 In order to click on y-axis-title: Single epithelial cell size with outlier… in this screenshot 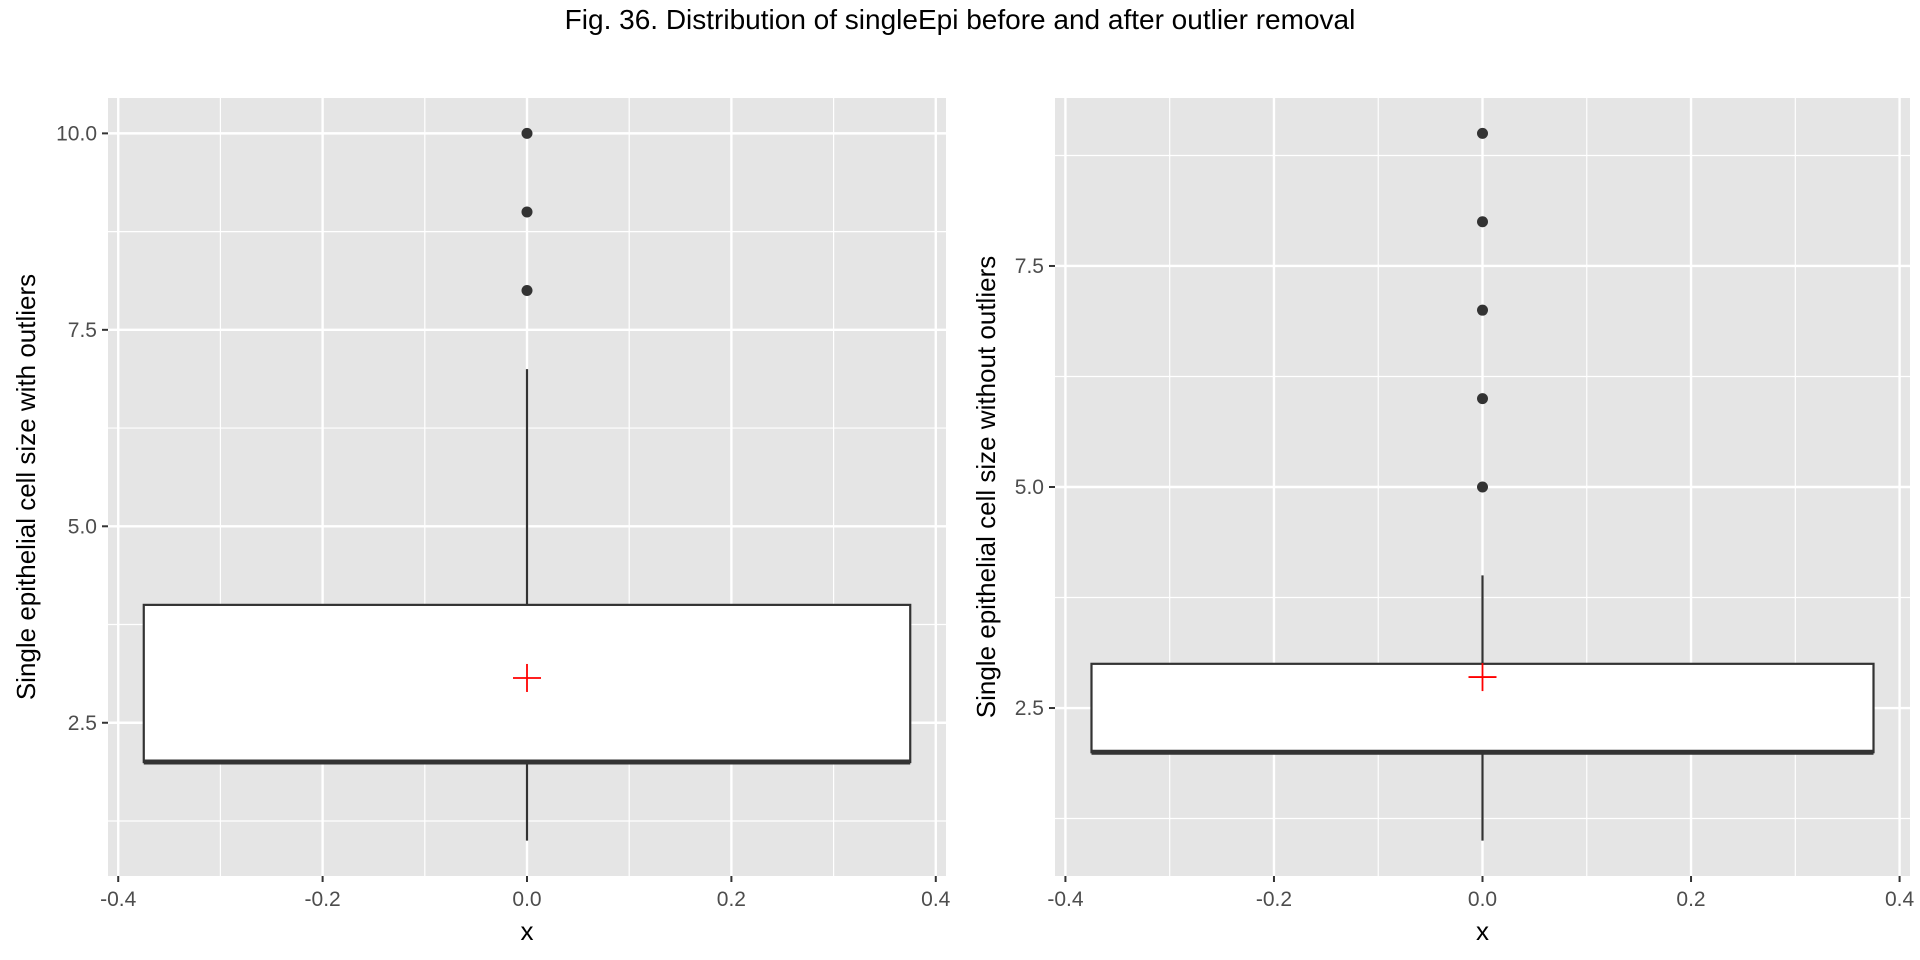, I will do `click(26, 487)`.